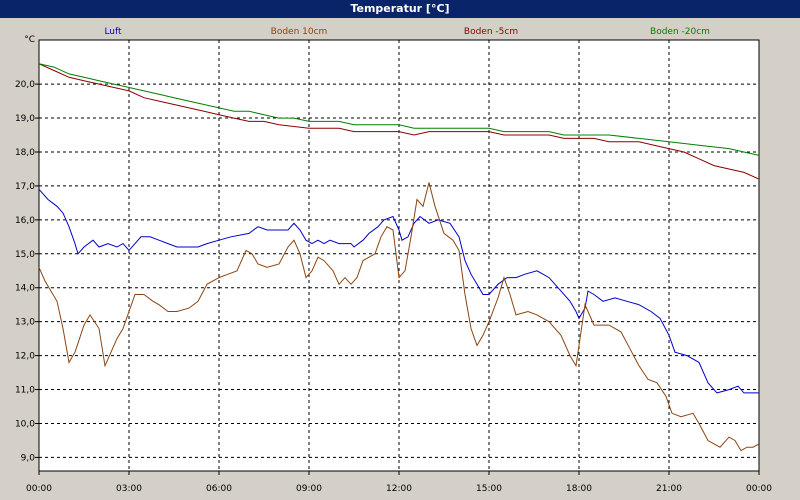 This screenshot has width=800, height=500. I want to click on legend-entry: Boden 10cm, so click(299, 32).